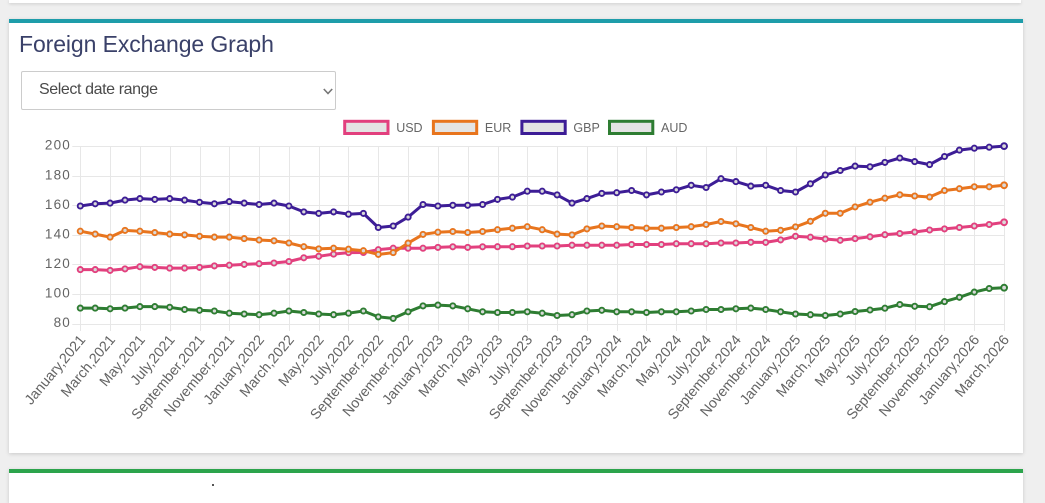  I want to click on svg-text: EUR, so click(498, 128).